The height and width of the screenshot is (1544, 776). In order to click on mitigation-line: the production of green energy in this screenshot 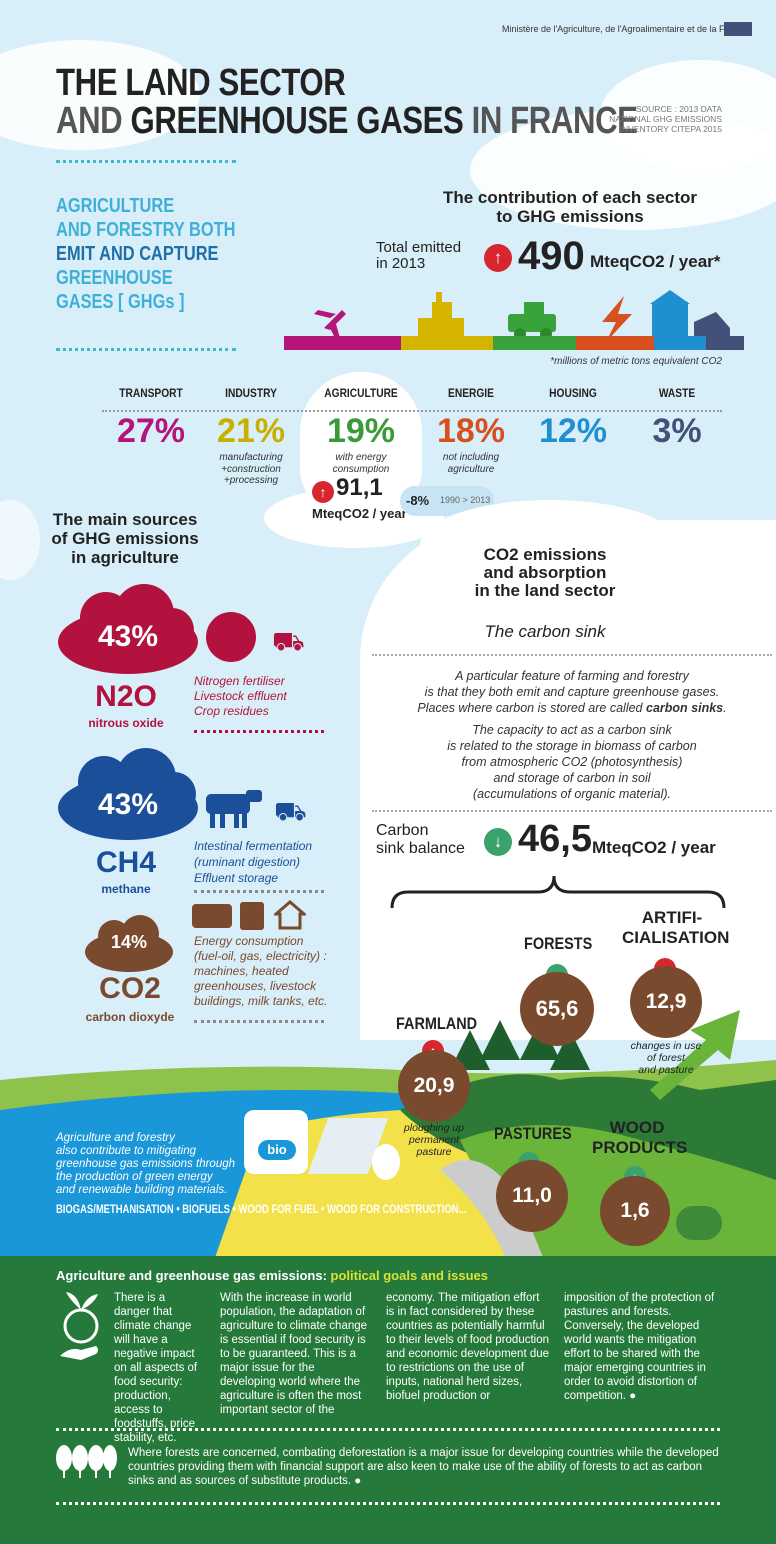, I will do `click(134, 1177)`.